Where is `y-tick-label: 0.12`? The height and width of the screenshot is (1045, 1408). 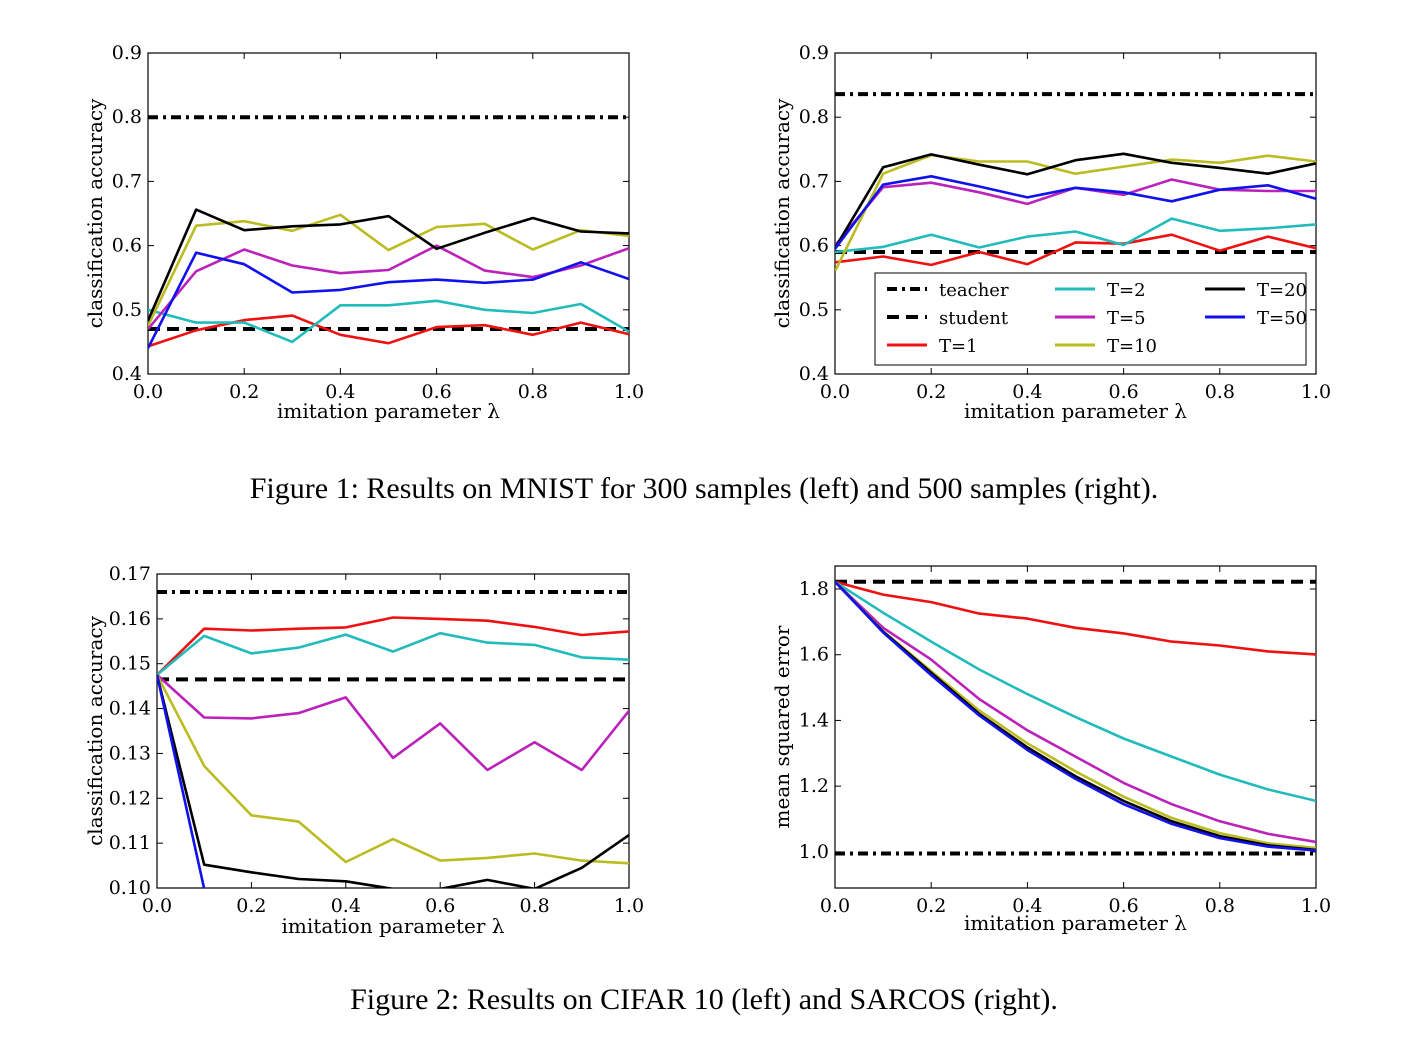
y-tick-label: 0.12 is located at coordinates (130, 798).